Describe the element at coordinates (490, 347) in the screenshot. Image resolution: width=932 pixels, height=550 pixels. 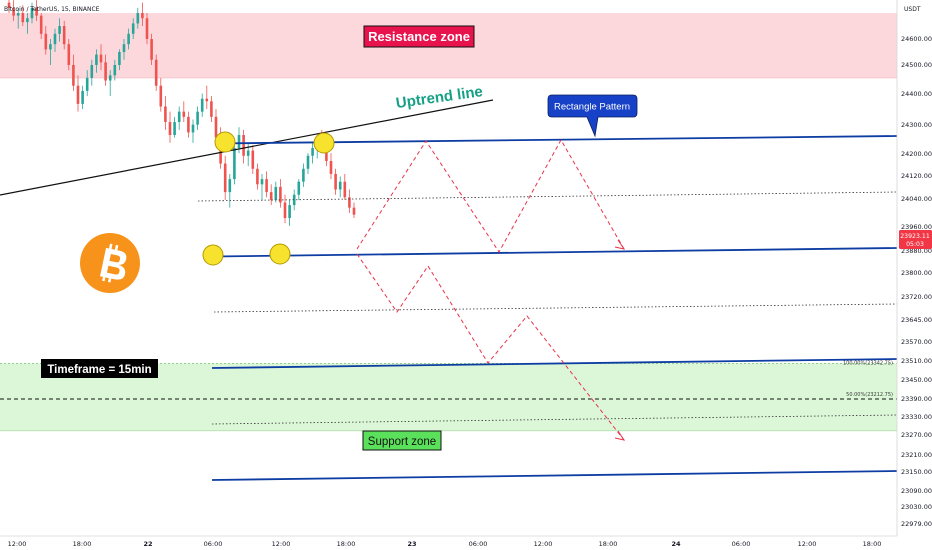
I see `projection-path-lower` at that location.